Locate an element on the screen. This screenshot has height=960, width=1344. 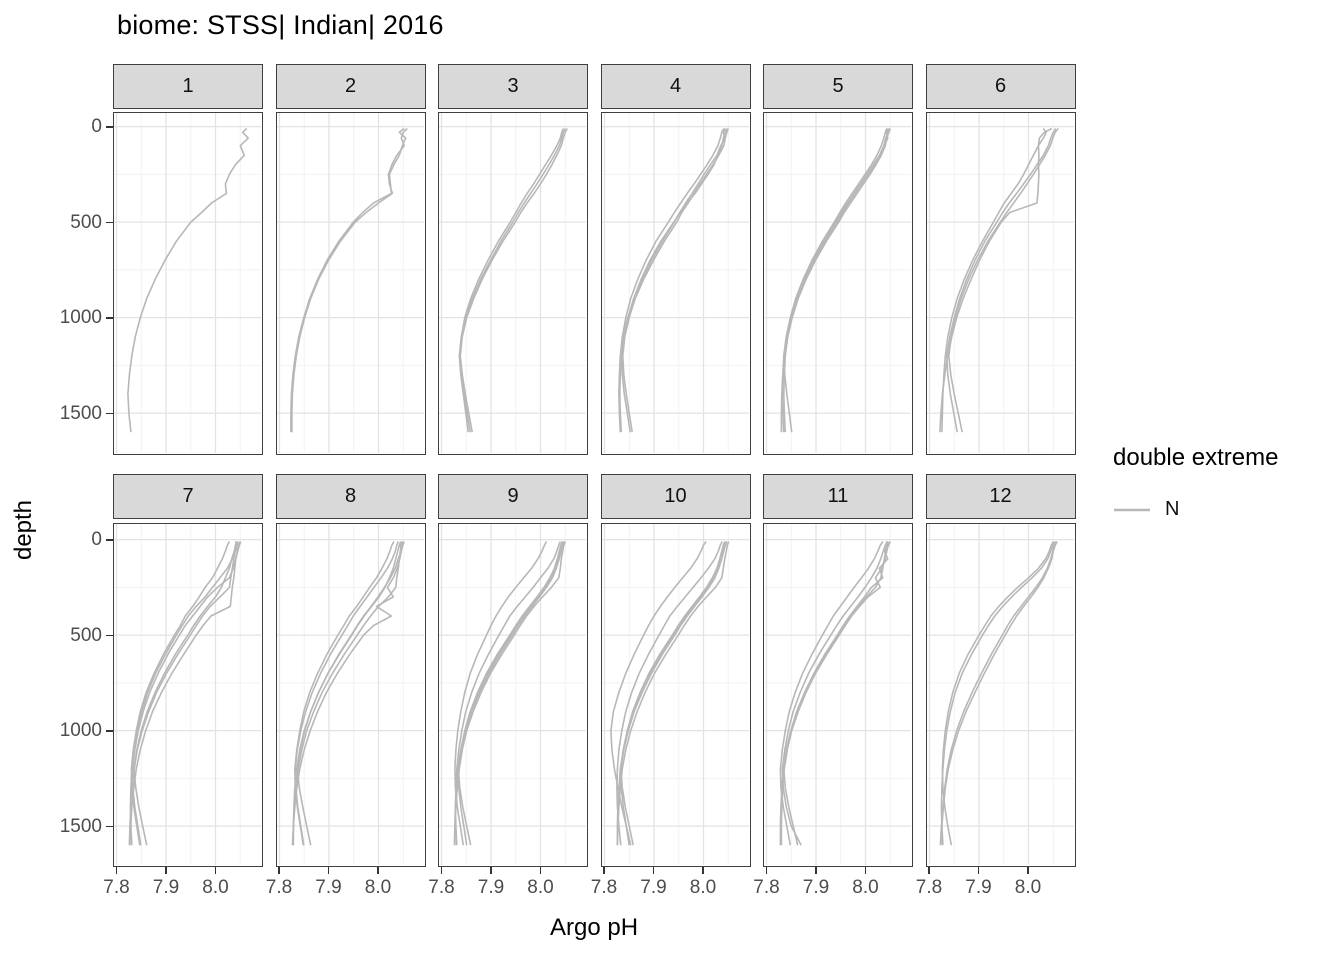
facet-label: 2 is located at coordinates (350, 86).